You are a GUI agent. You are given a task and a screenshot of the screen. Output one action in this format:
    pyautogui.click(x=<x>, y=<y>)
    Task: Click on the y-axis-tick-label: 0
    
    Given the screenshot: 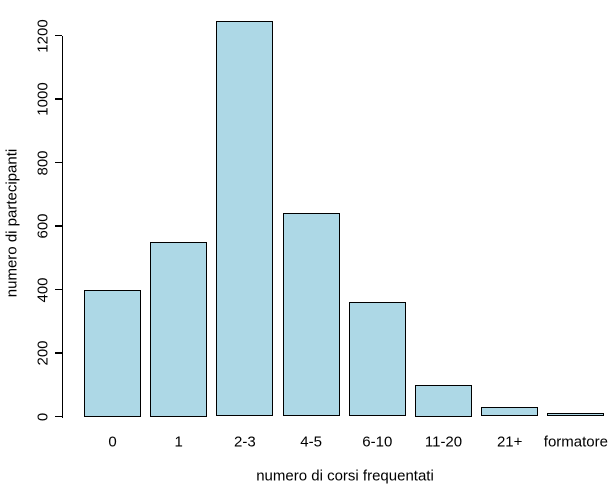 What is the action you would take?
    pyautogui.click(x=43, y=416)
    